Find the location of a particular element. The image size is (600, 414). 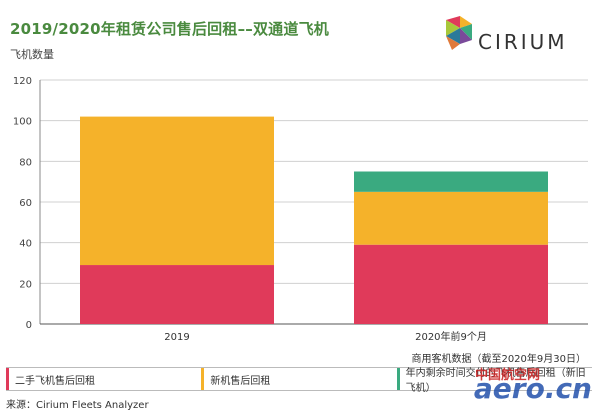

legend-label-remaining: 年内剩余时间交付的飞机售后回租（新旧飞机） is located at coordinates (495, 381).